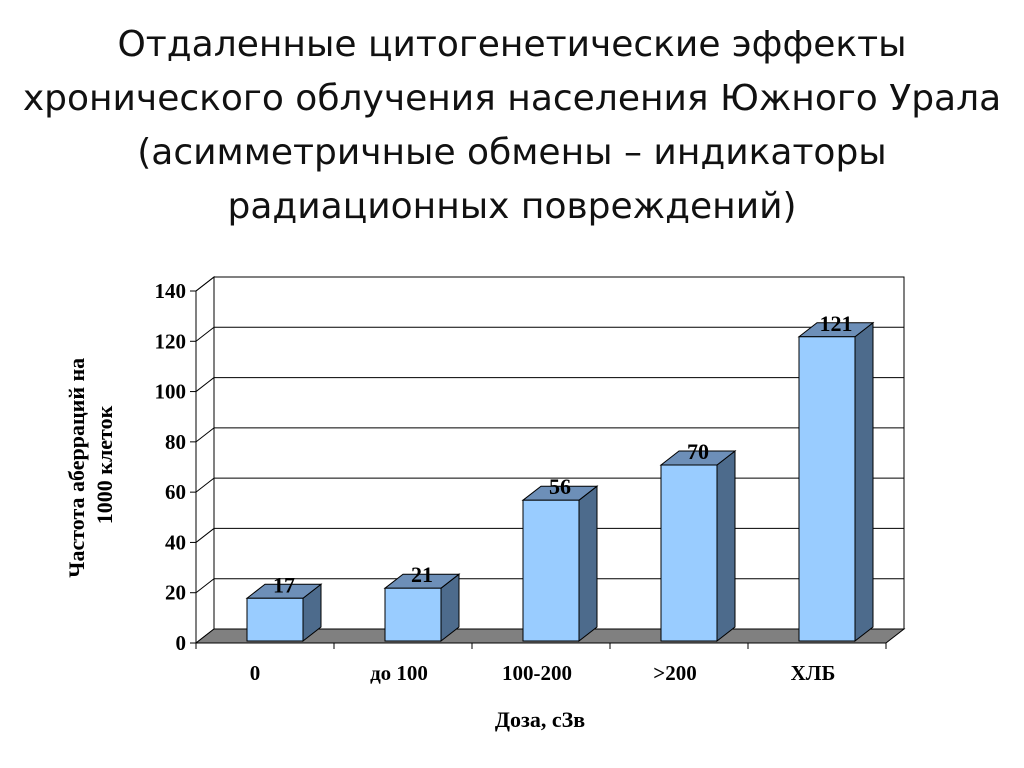 This screenshot has height=768, width=1024. What do you see at coordinates (284, 584) in the screenshot?
I see `data-label: 17` at bounding box center [284, 584].